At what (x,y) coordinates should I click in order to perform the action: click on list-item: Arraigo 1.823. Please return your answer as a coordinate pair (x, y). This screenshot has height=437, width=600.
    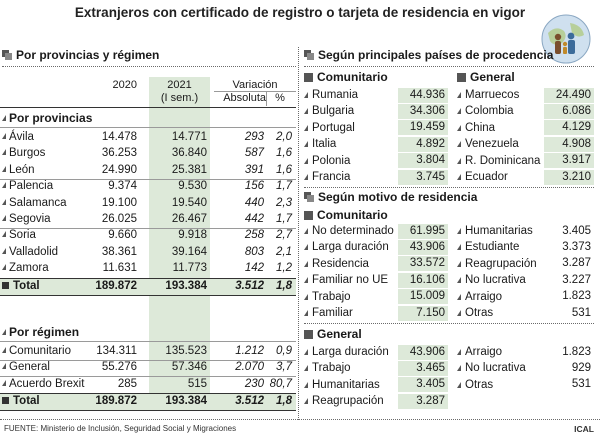
    Looking at the image, I should click on (525, 297).